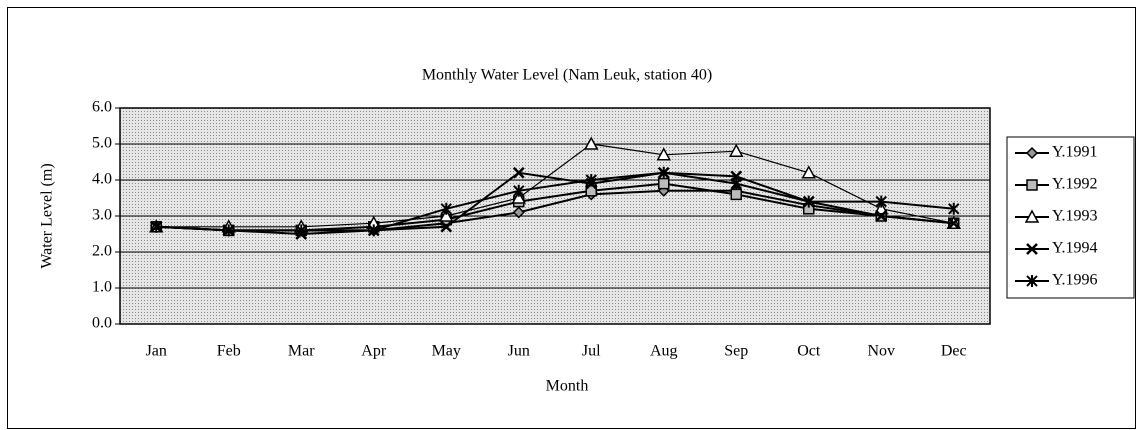  Describe the element at coordinates (229, 351) in the screenshot. I see `x-tick-label: Feb` at that location.